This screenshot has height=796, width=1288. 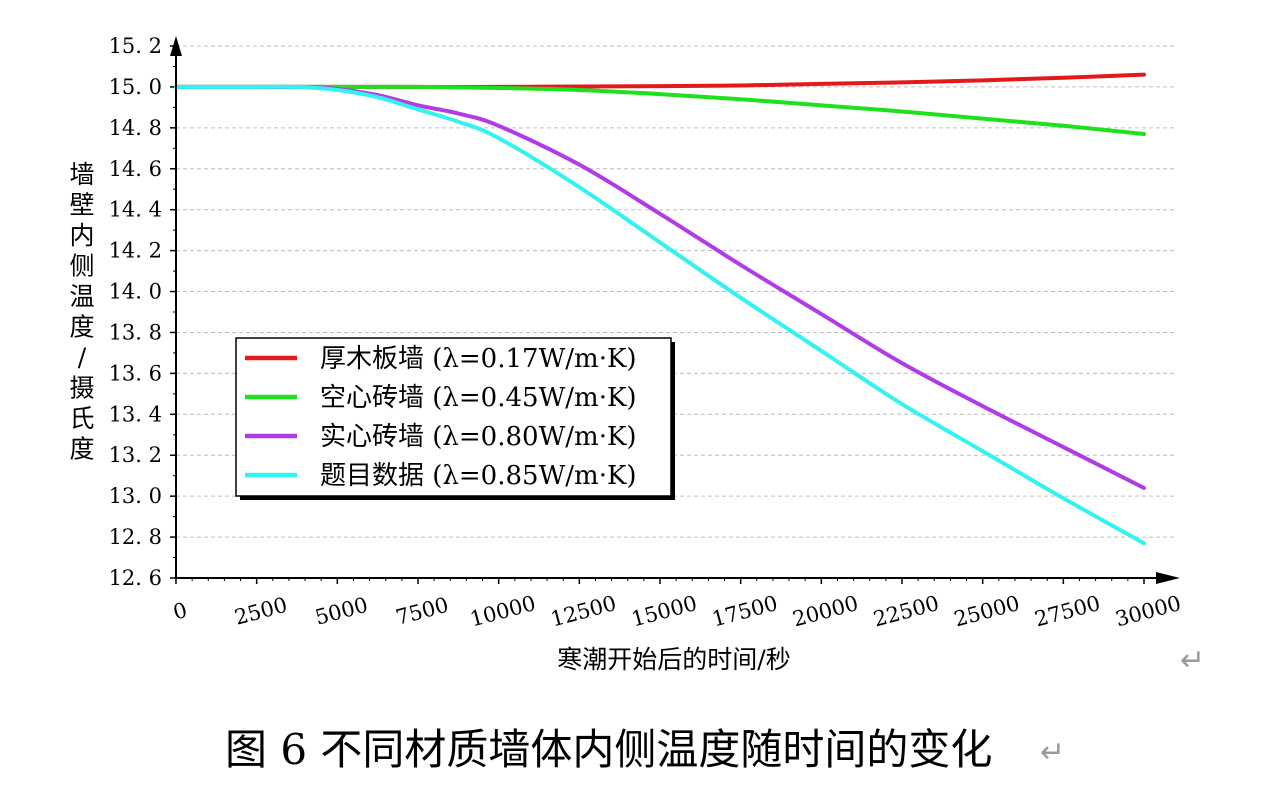 What do you see at coordinates (135, 128) in the screenshot?
I see `y-tick-label: 14. 8` at bounding box center [135, 128].